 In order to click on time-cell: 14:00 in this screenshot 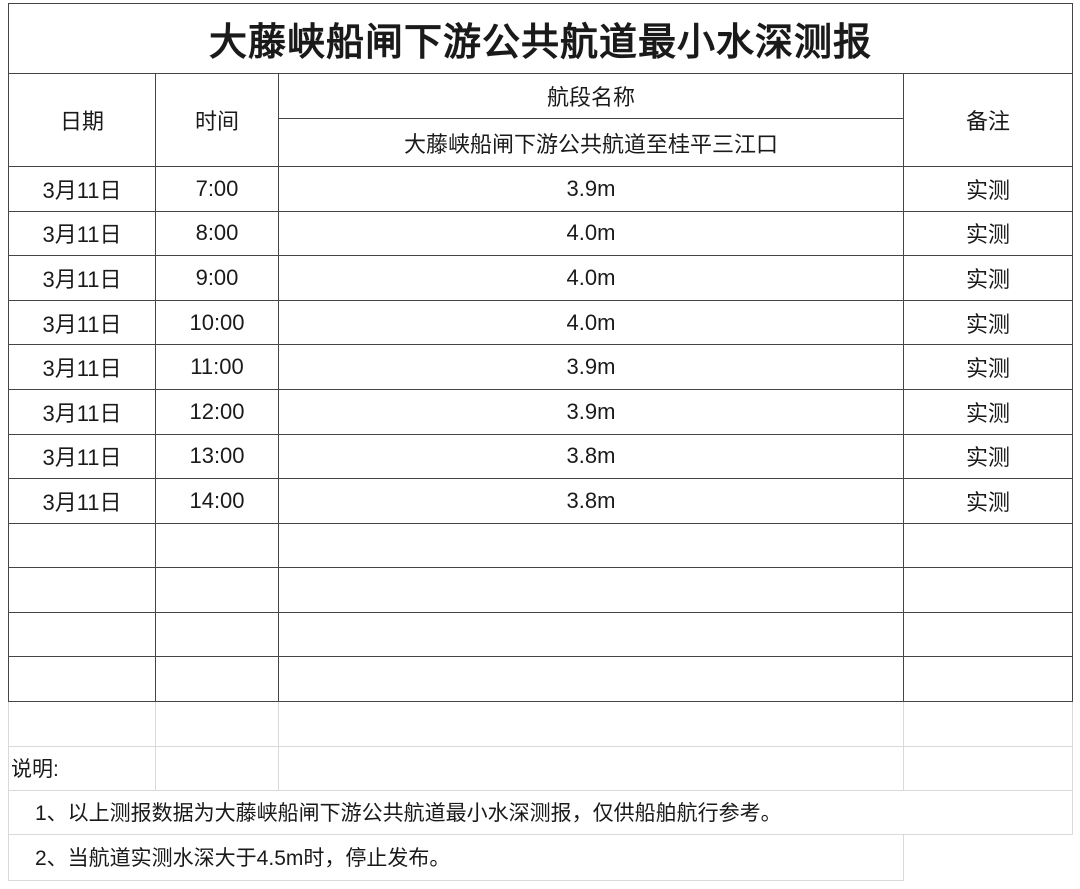, I will do `click(217, 501)`.